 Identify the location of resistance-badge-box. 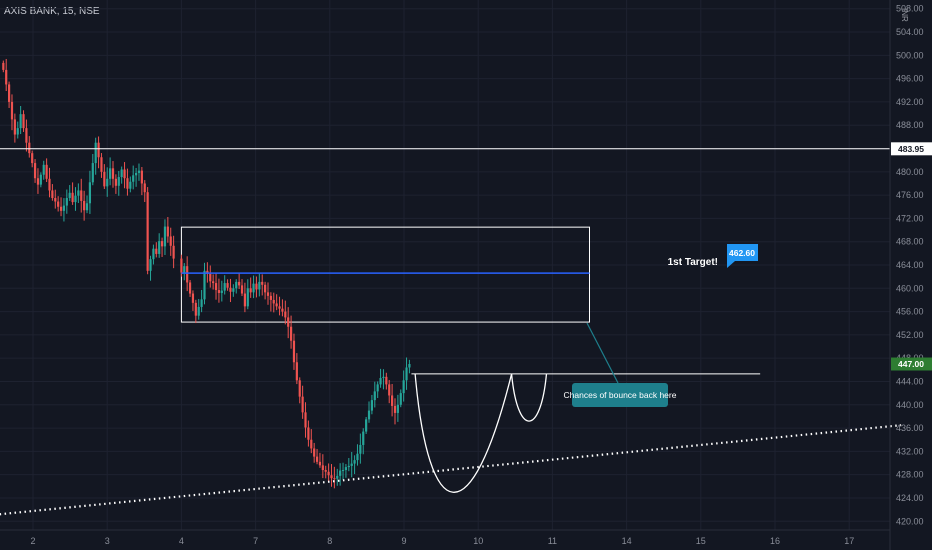
(911, 149).